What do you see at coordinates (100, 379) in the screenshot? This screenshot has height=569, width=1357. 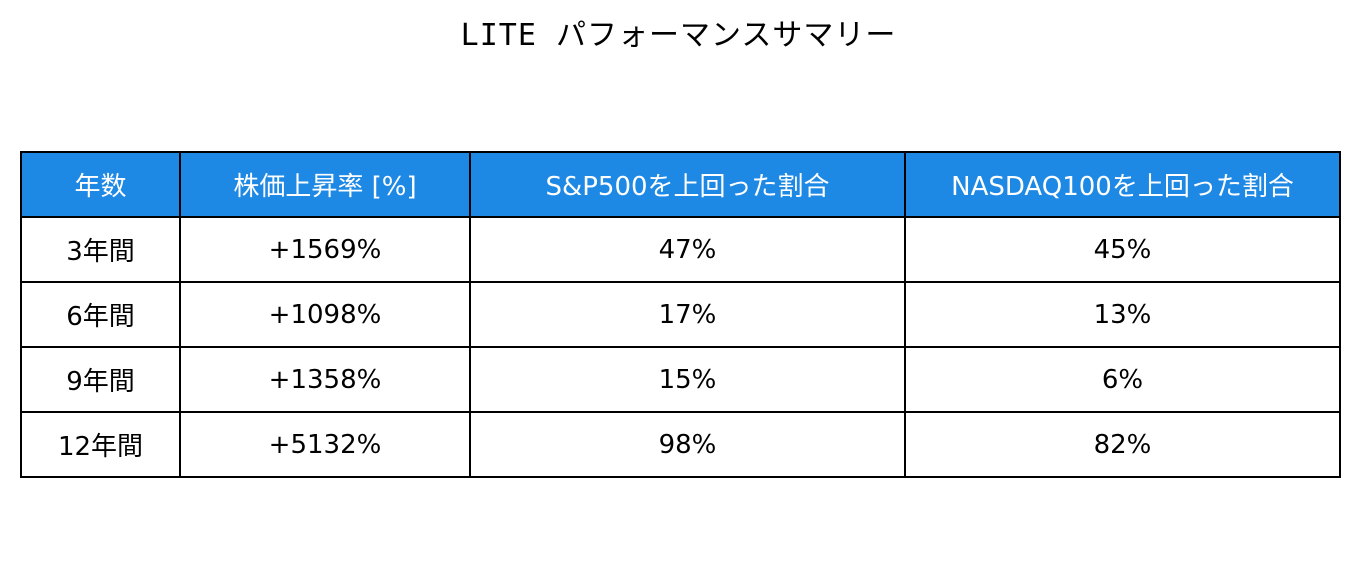 I see `cell-years: 9年間` at bounding box center [100, 379].